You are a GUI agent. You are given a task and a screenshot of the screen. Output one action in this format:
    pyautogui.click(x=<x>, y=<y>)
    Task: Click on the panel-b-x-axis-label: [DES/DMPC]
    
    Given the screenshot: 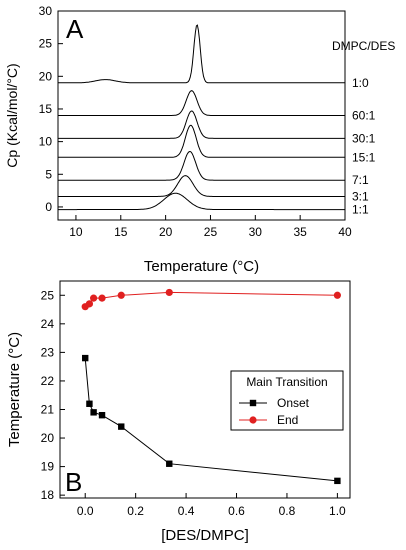 What is the action you would take?
    pyautogui.click(x=205, y=535)
    